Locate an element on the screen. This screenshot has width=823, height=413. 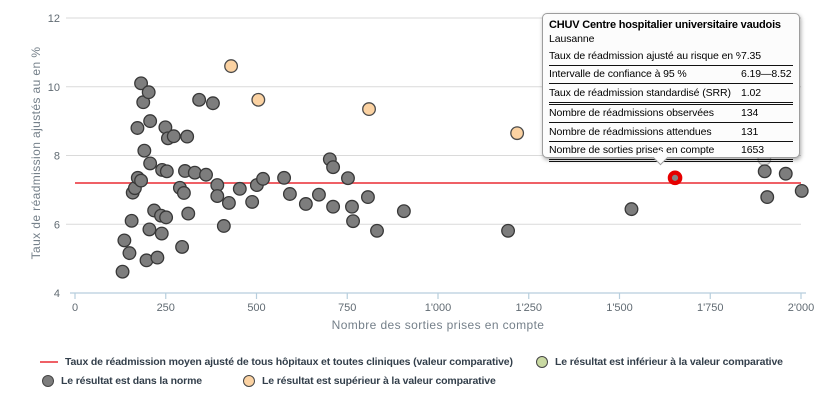
tooltip-row-label: Nombre de sorties prises en compte is located at coordinates (632, 150).